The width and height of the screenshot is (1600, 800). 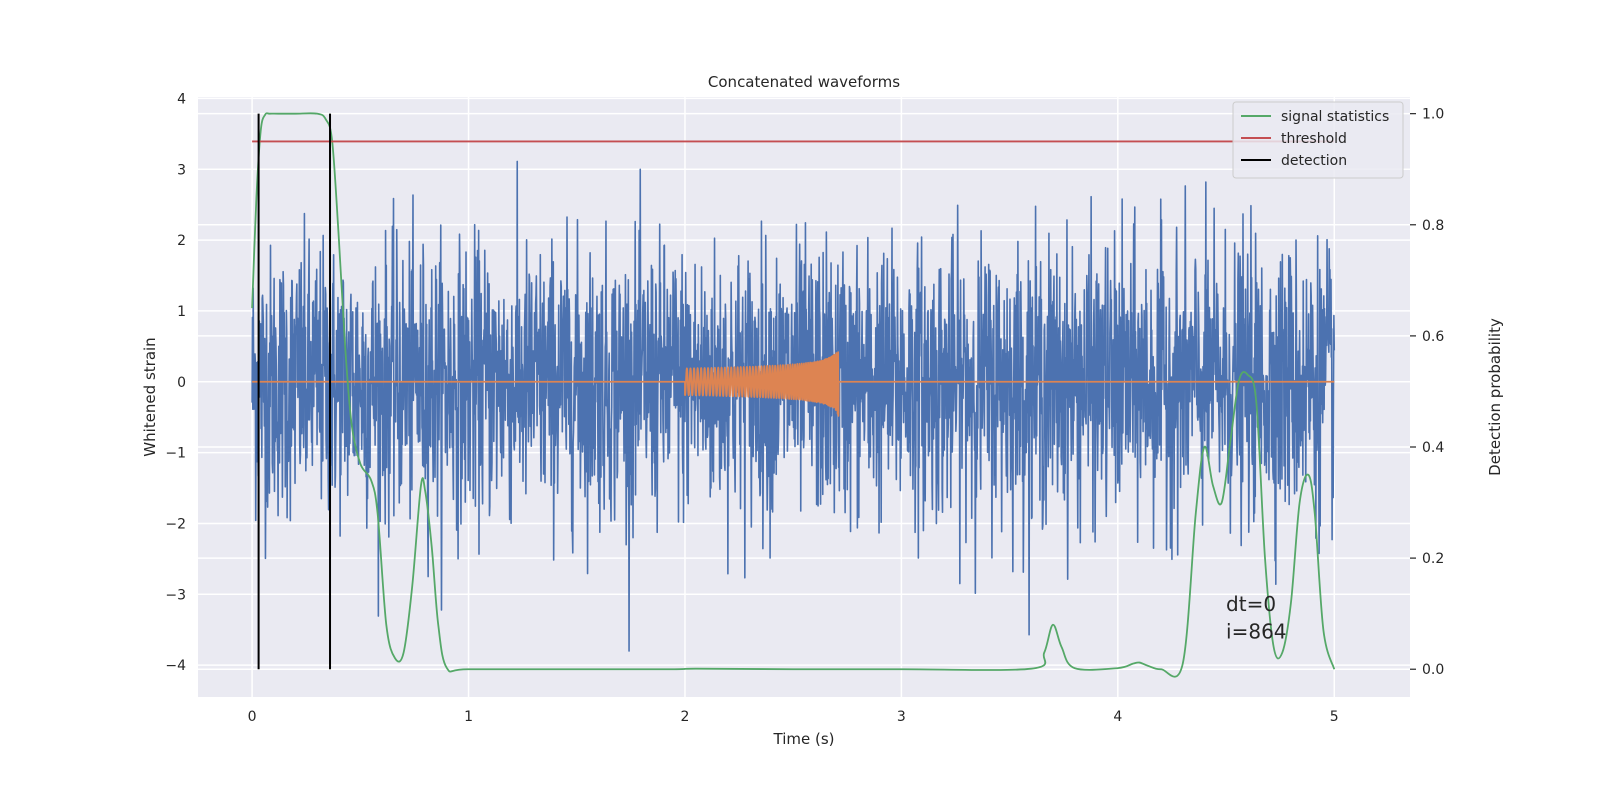 I want to click on y-tick-label: 1, so click(x=181, y=312).